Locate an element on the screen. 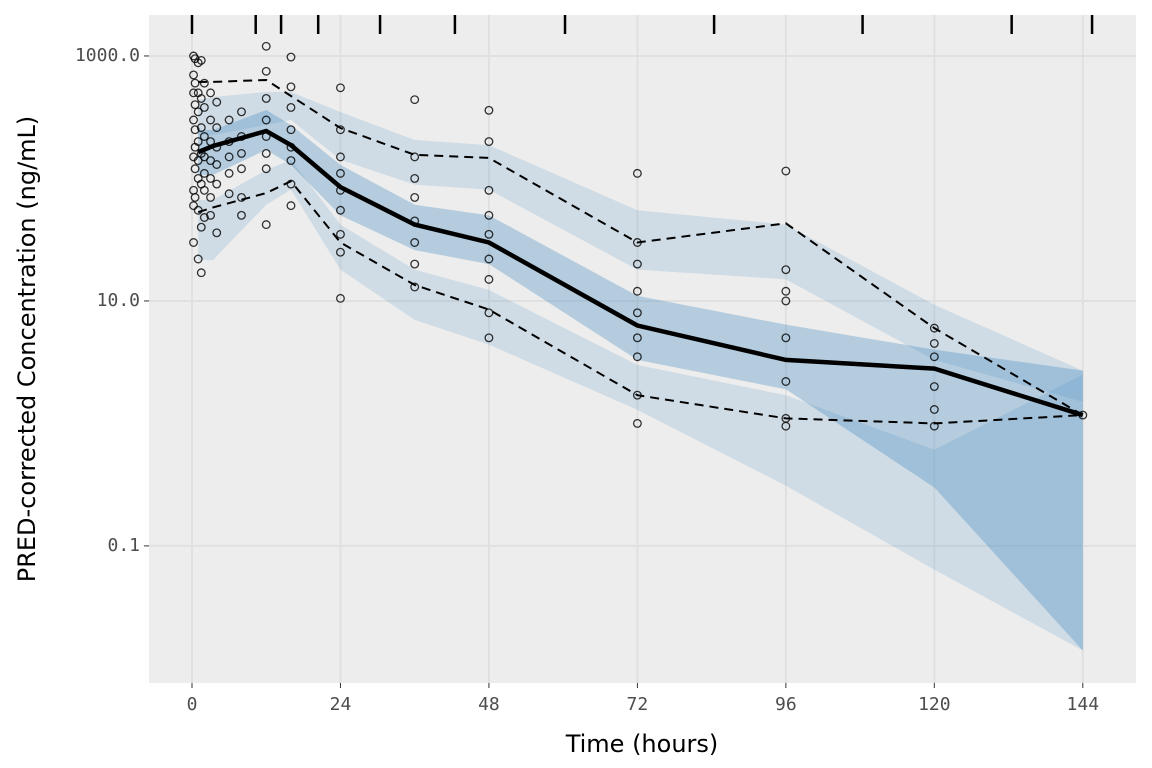 The height and width of the screenshot is (768, 1152). x-tick-label: 48 is located at coordinates (489, 704).